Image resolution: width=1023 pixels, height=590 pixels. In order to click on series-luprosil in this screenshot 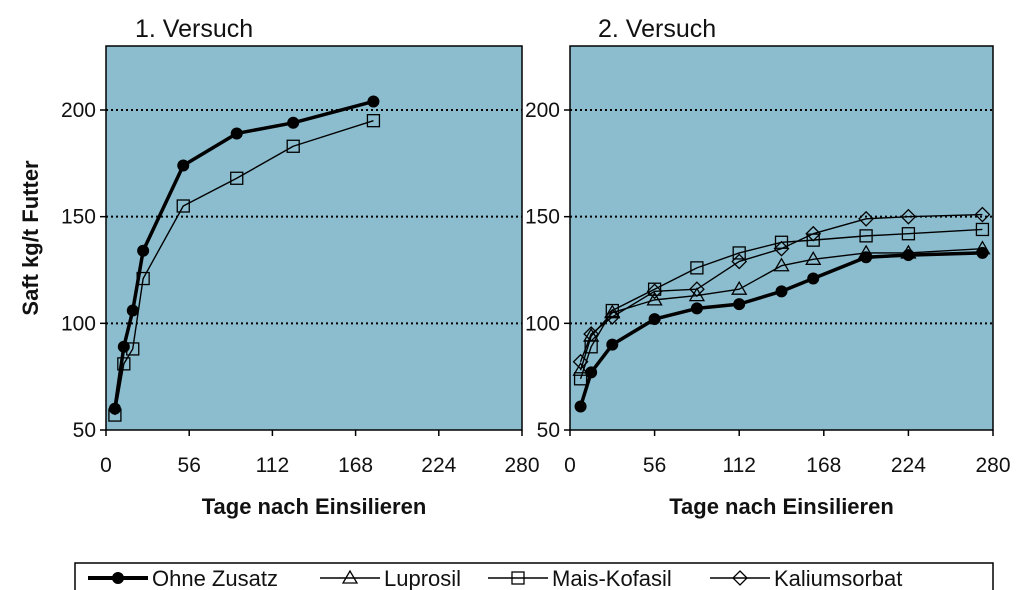, I will do `click(781, 308)`.